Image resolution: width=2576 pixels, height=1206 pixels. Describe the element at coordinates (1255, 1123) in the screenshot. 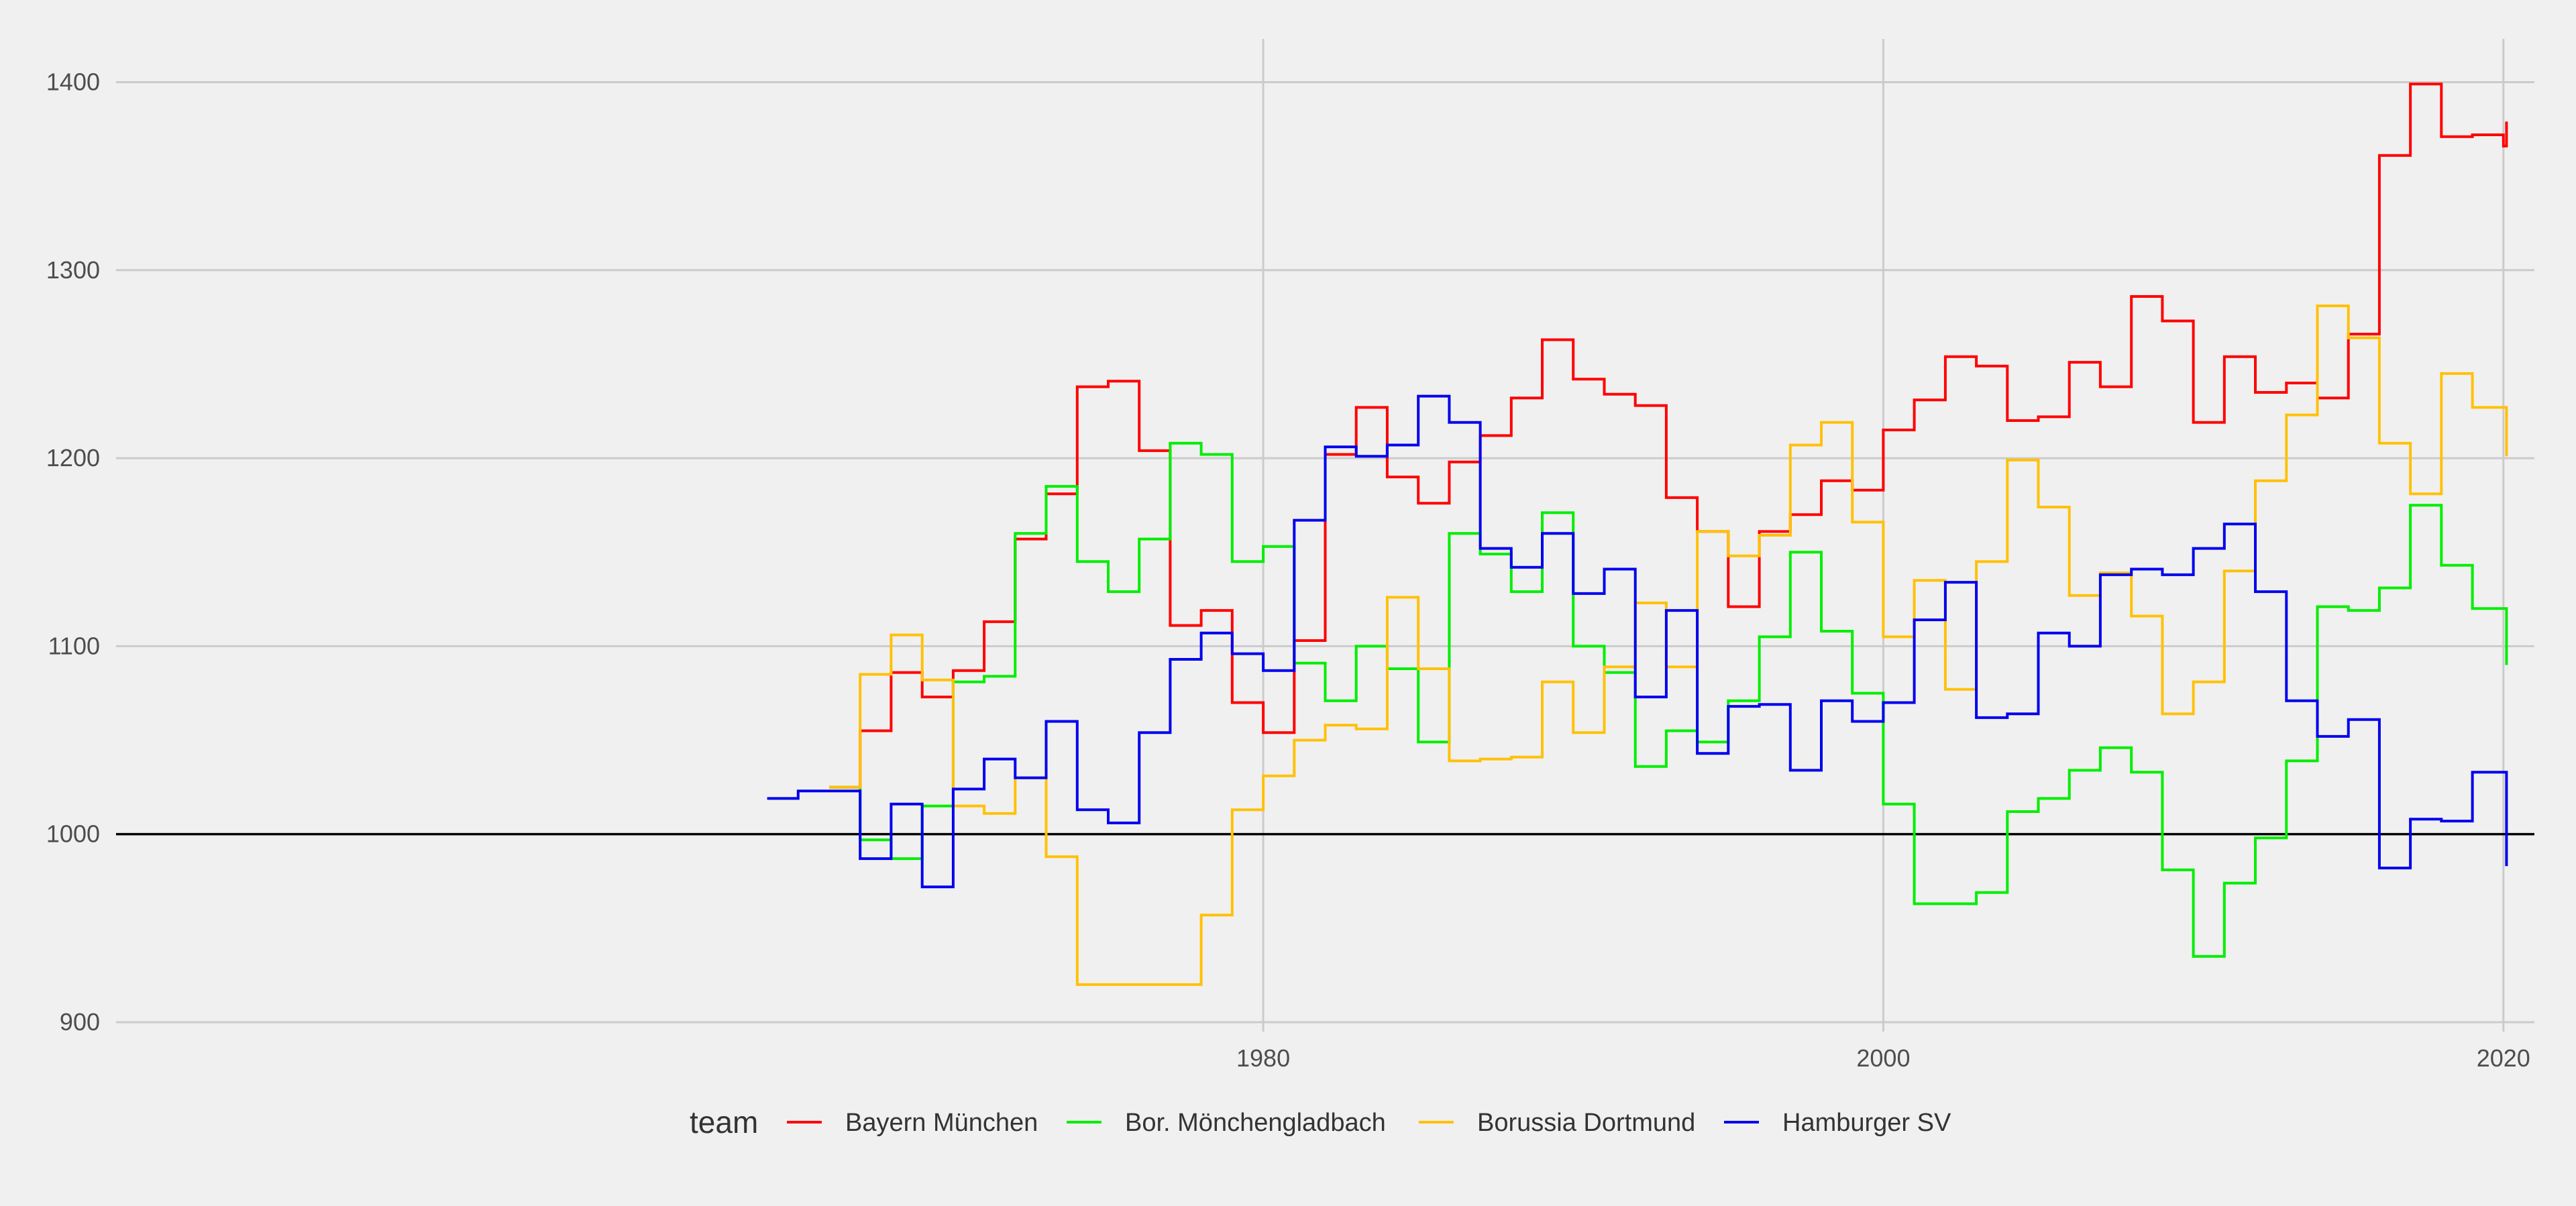

I see `legend-label: Bor. Mönchengladbach` at that location.